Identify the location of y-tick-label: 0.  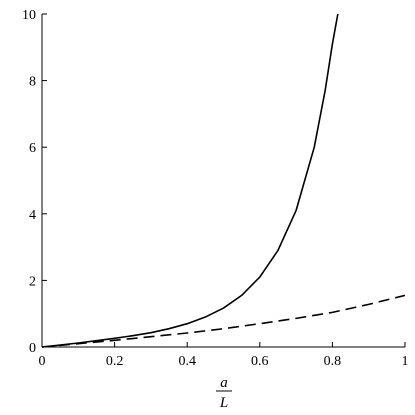
(32, 348).